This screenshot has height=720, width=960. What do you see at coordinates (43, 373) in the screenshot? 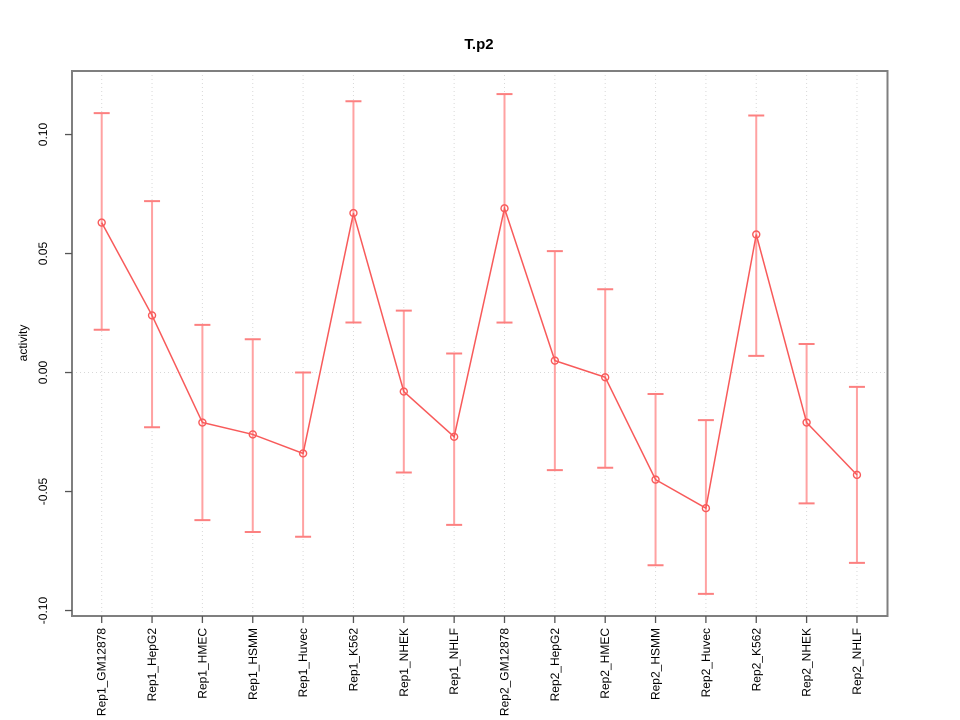
I see `y-tick-label: 0.00` at bounding box center [43, 373].